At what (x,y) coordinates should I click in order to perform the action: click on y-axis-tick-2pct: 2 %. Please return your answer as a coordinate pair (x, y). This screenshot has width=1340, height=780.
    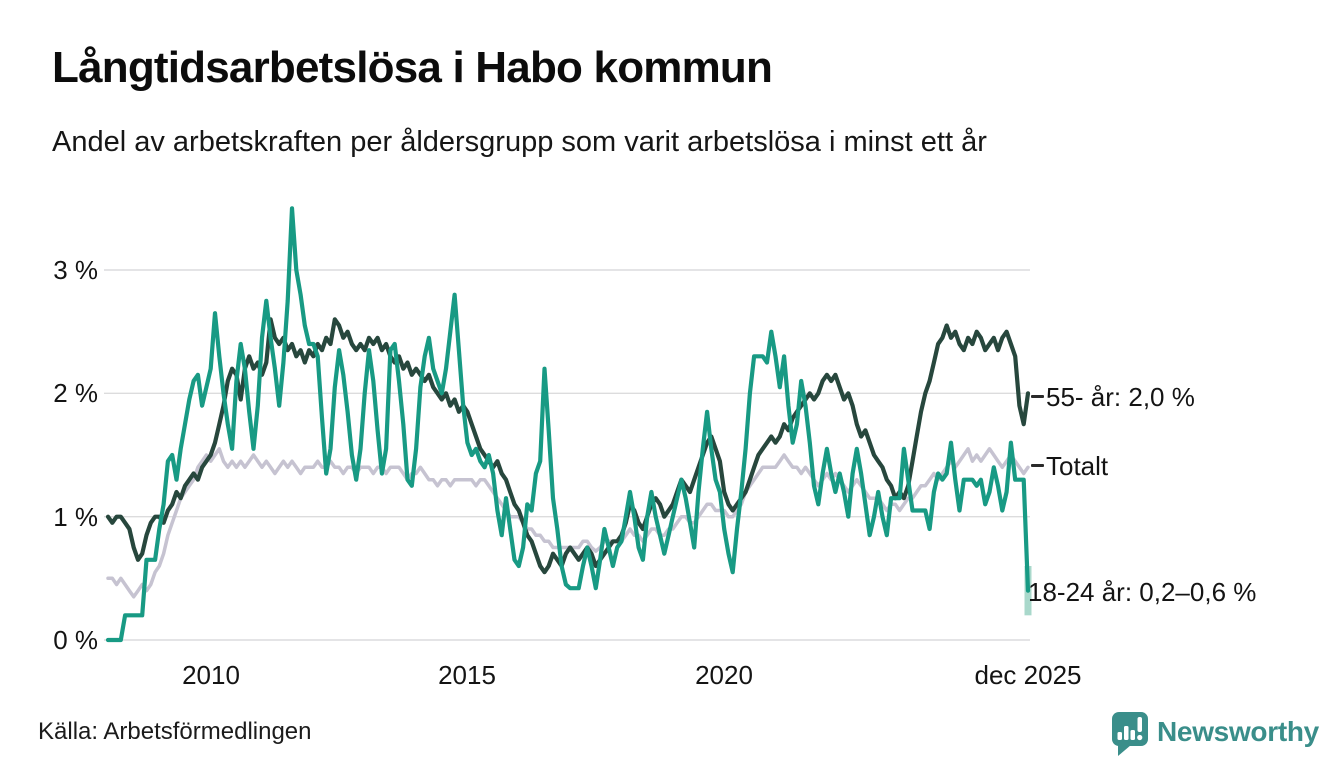
    Looking at the image, I should click on (75, 393).